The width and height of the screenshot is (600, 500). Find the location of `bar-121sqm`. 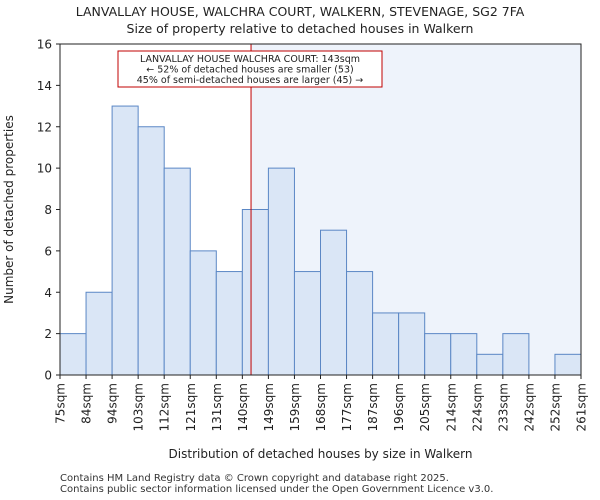

bar-121sqm is located at coordinates (203, 313).